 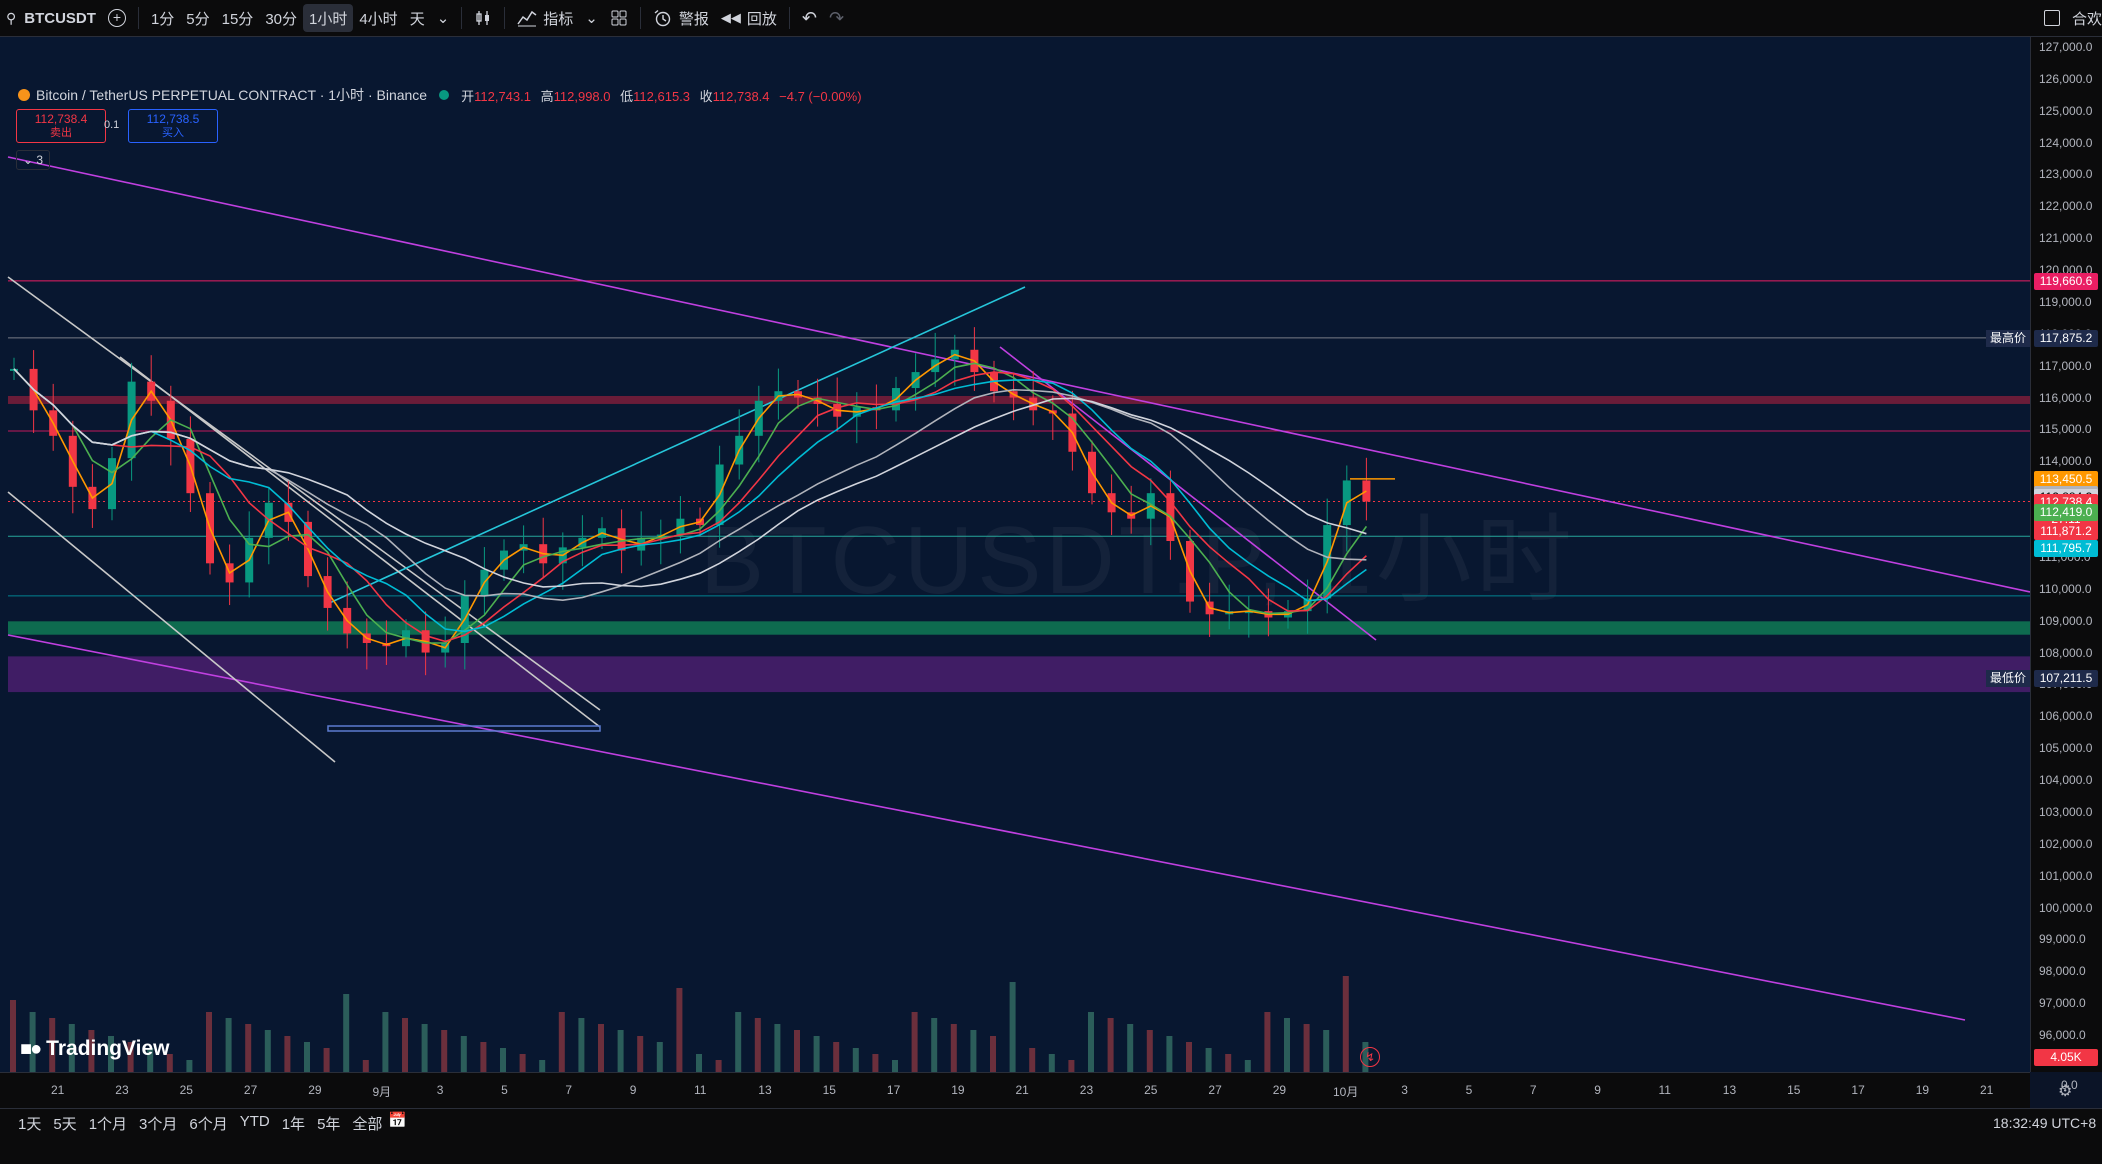 I want to click on range-button: 1个月, so click(x=108, y=1124).